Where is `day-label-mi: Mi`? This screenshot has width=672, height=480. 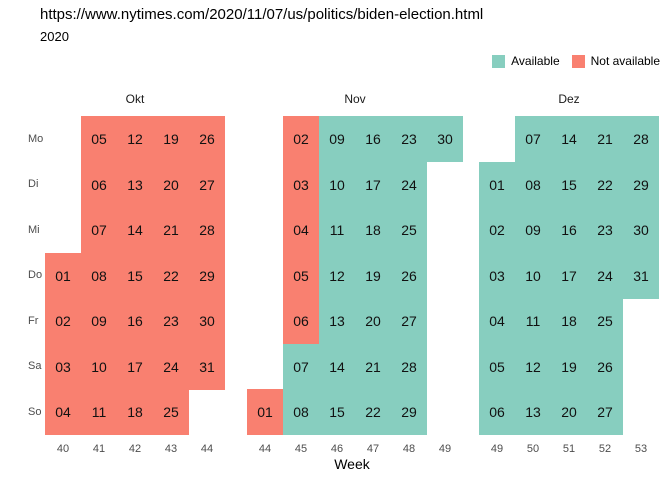
day-label-mi: Mi is located at coordinates (34, 229).